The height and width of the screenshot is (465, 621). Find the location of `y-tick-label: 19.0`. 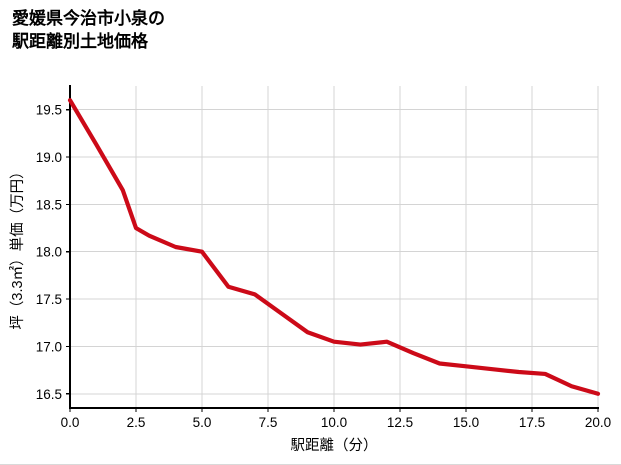

y-tick-label: 19.0 is located at coordinates (49, 157).